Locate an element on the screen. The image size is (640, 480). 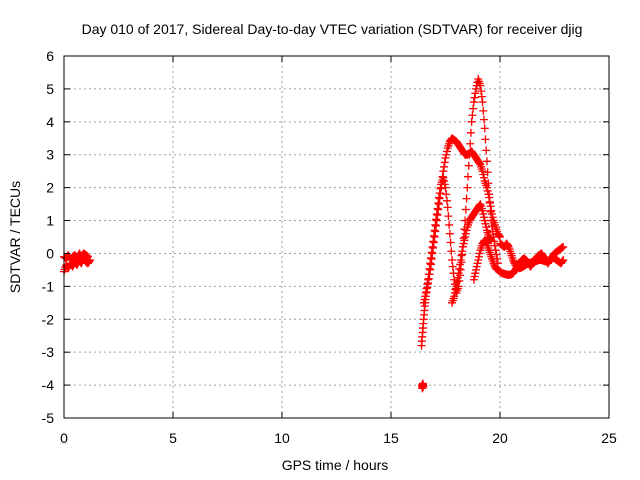
y-tick-label: -1 is located at coordinates (48, 286).